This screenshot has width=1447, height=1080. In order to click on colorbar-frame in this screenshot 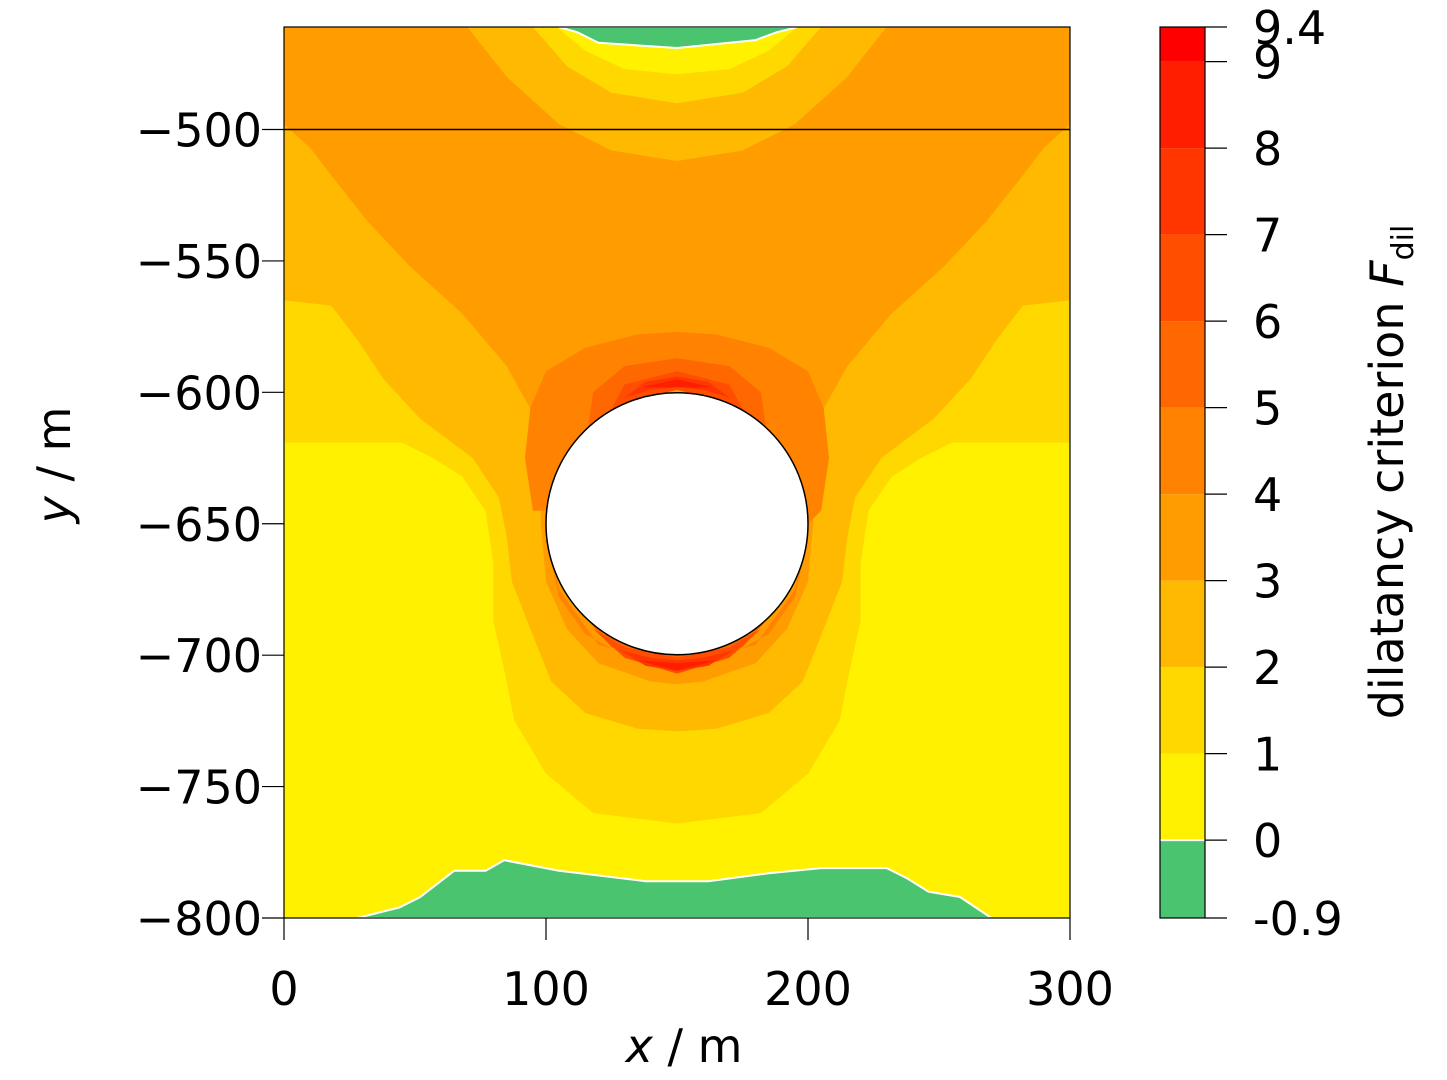, I will do `click(1182, 472)`.